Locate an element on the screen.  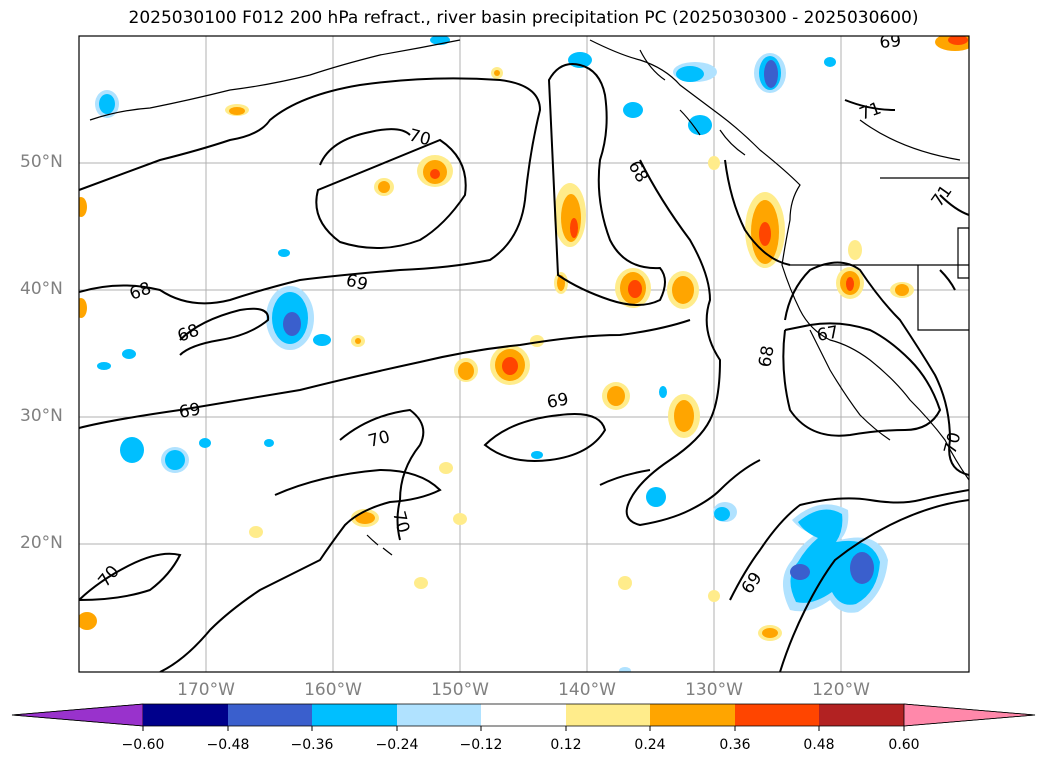
colorbar-tick-label: 0.36 is located at coordinates (735, 745).